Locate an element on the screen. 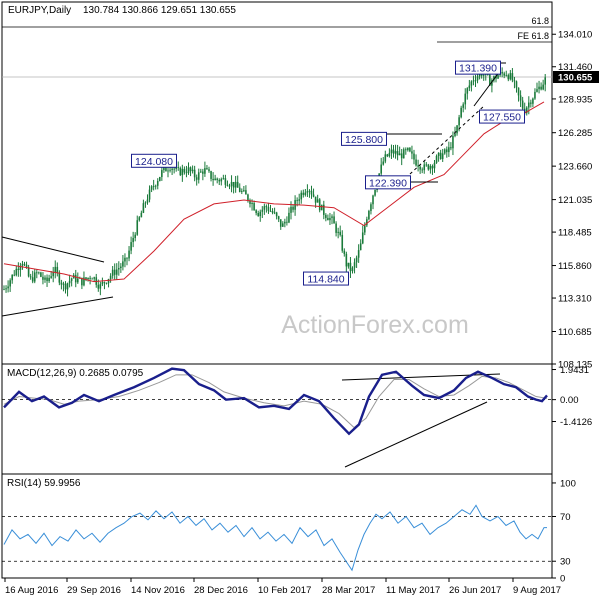  macd-signal-line is located at coordinates (275, 401).